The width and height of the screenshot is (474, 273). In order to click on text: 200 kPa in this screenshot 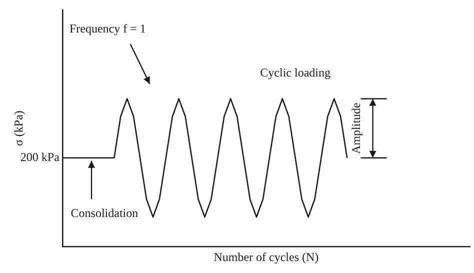, I will do `click(40, 157)`.